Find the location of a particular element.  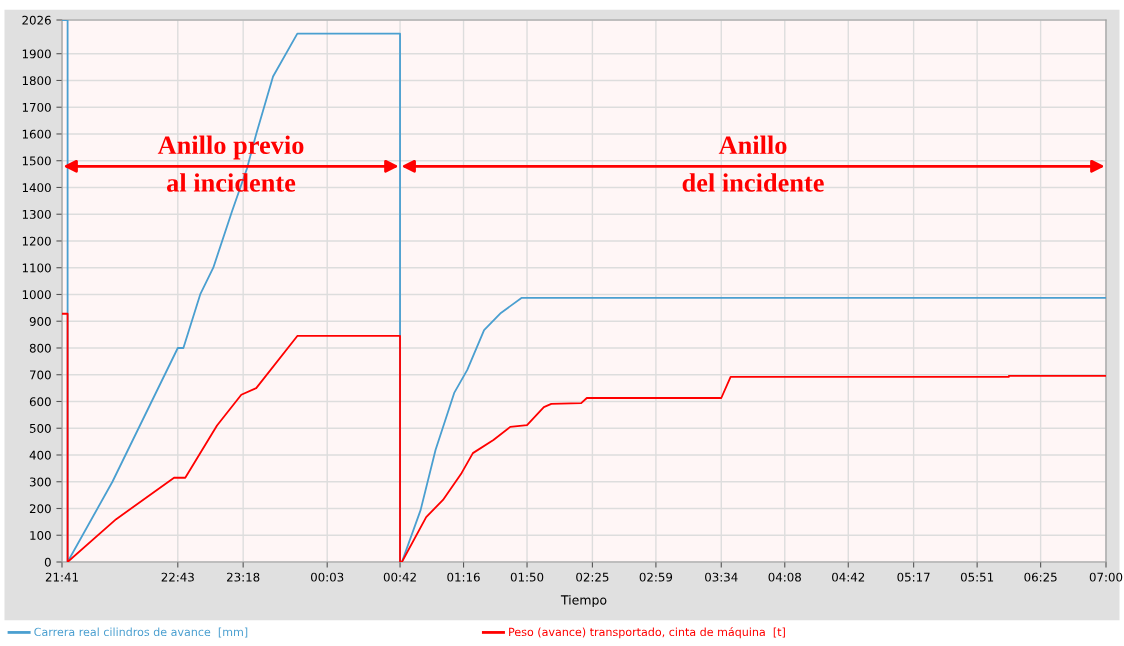

y-tick-label: 1500 is located at coordinates (36, 161).